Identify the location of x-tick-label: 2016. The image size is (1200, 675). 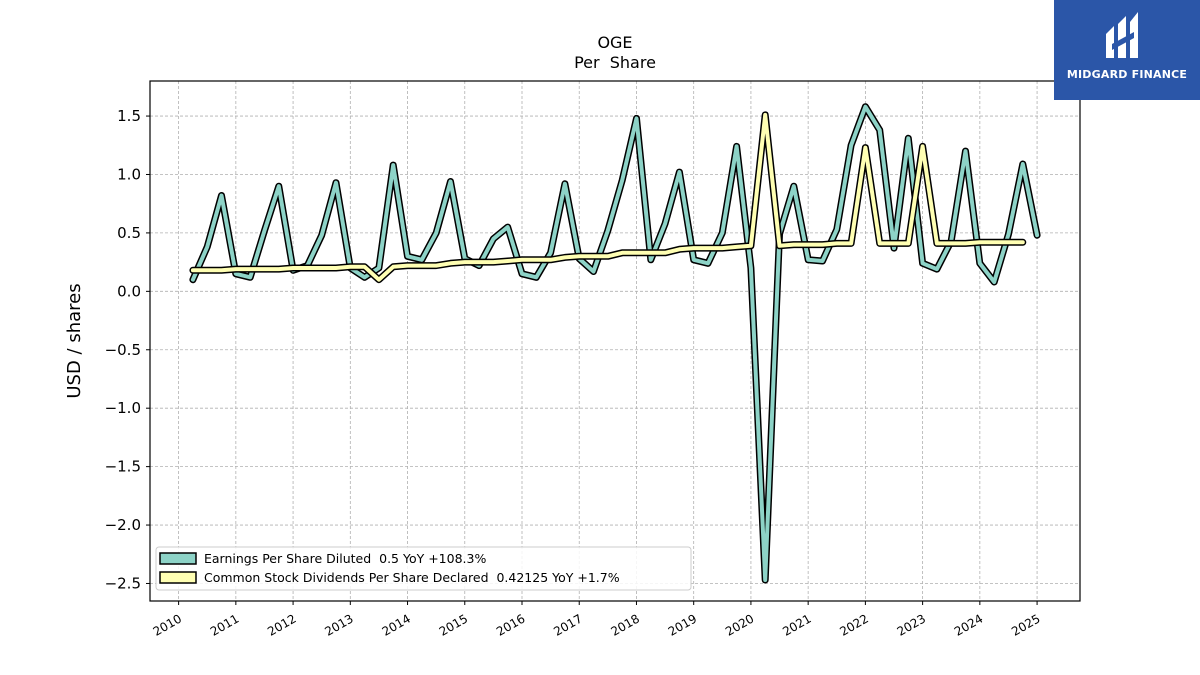
(510, 624).